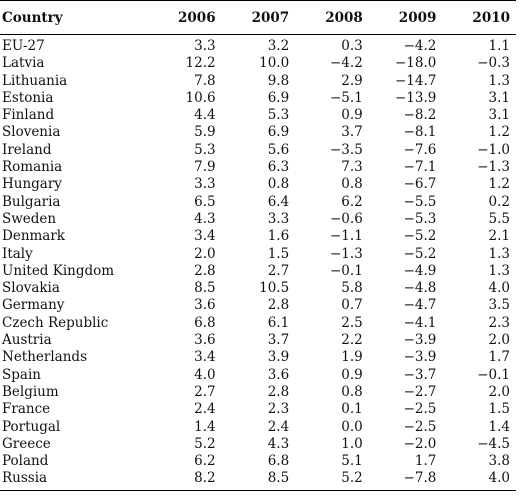 This screenshot has height=500, width=520. Describe the element at coordinates (499, 236) in the screenshot. I see `value-cell: 2.1` at that location.